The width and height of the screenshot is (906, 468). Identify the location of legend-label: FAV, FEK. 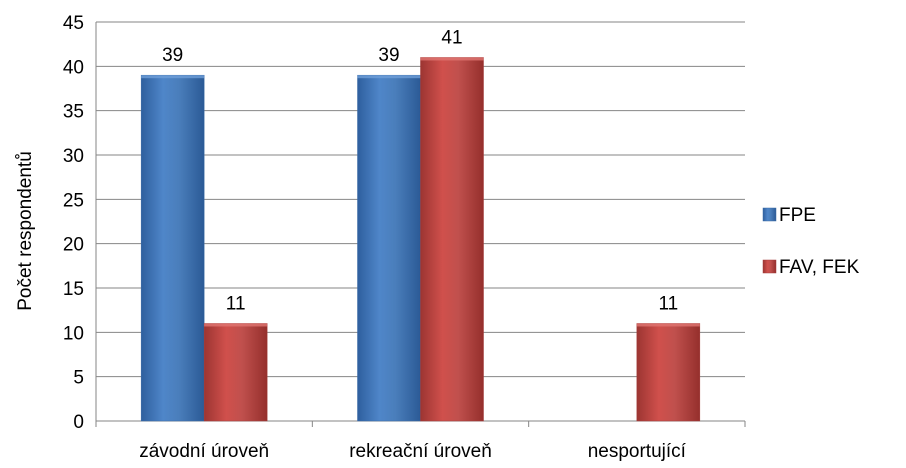
(819, 267).